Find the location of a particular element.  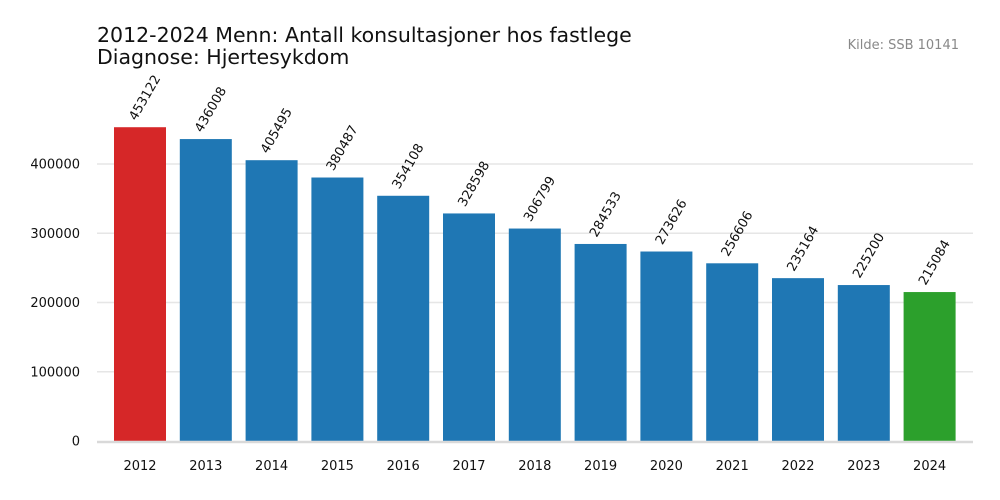

bar-value-label: 436008 is located at coordinates (211, 110).